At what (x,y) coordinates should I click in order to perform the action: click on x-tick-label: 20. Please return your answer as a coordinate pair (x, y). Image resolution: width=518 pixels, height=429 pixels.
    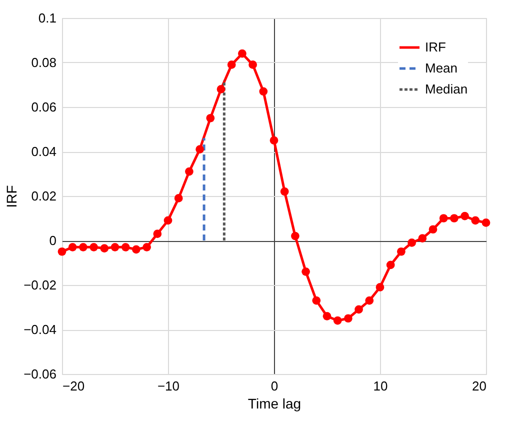
    Looking at the image, I should click on (479, 386).